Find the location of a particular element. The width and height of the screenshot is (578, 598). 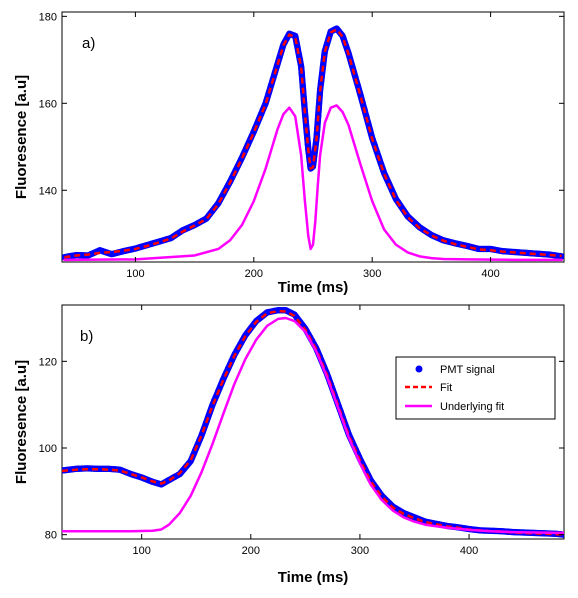

panel-a-y-tick-label: 140 is located at coordinates (48, 191).